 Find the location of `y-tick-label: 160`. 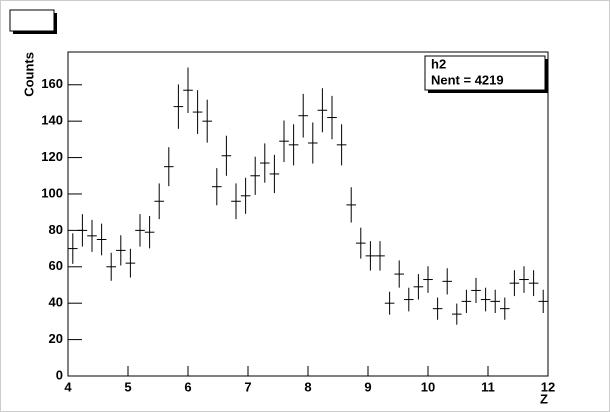

y-tick-label: 160 is located at coordinates (52, 83).